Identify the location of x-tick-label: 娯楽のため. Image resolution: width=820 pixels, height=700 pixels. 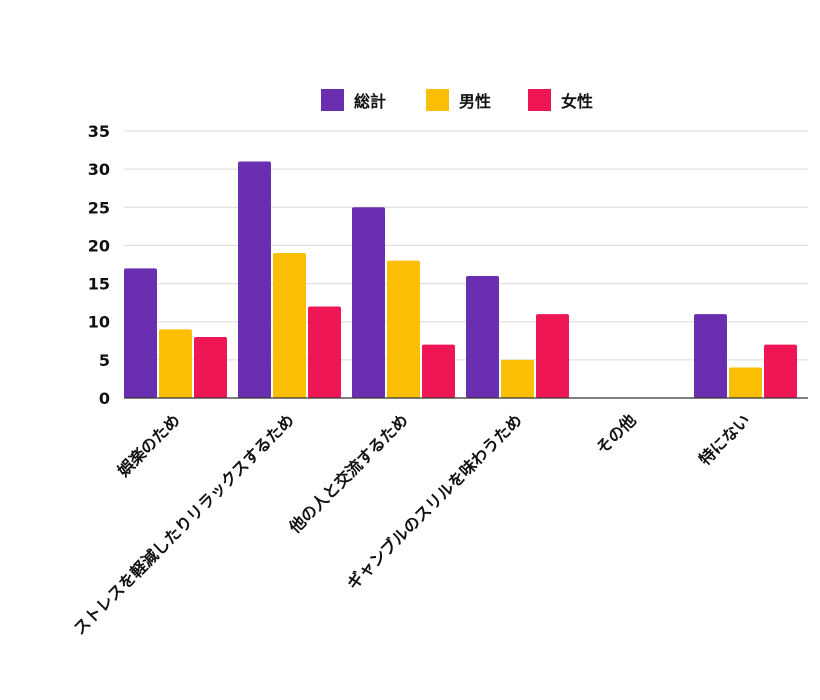
(149, 445).